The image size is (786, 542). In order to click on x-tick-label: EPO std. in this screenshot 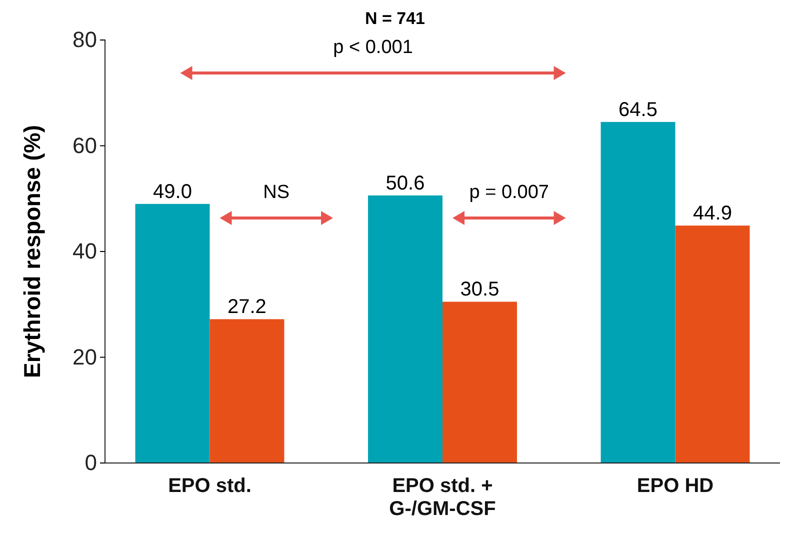, I will do `click(210, 486)`.